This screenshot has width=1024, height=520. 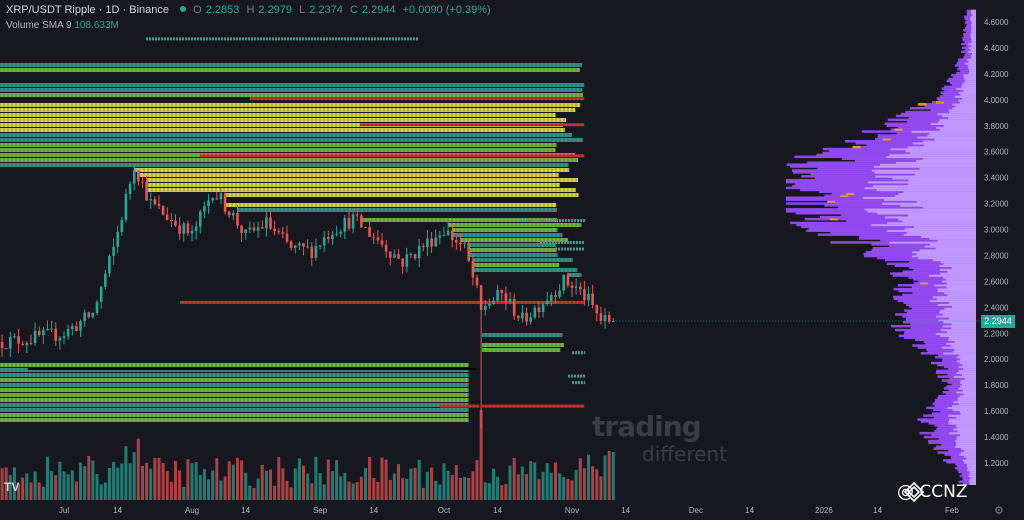 What do you see at coordinates (62, 25) in the screenshot?
I see `volume-legend: Volume SMA 9 108.633M` at bounding box center [62, 25].